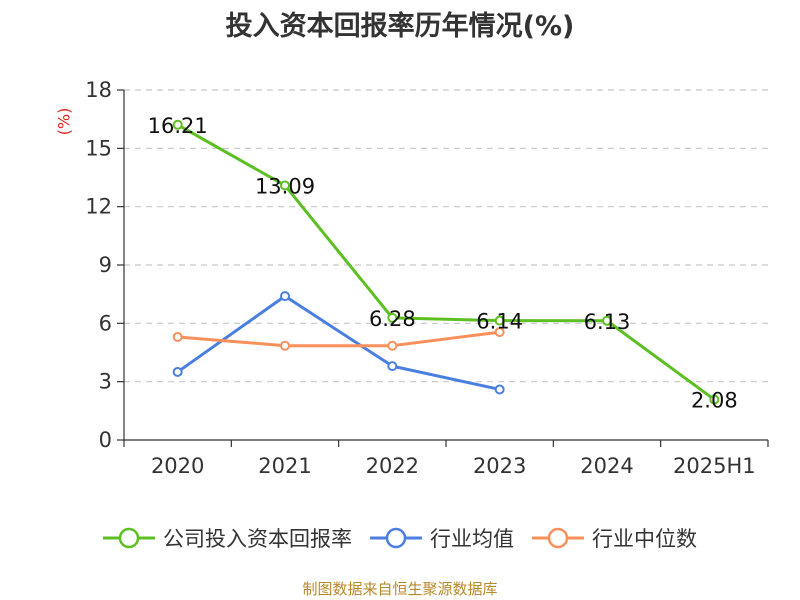  What do you see at coordinates (400, 589) in the screenshot?
I see `data-source-note: 制图数据来自恒生聚源数据库` at bounding box center [400, 589].